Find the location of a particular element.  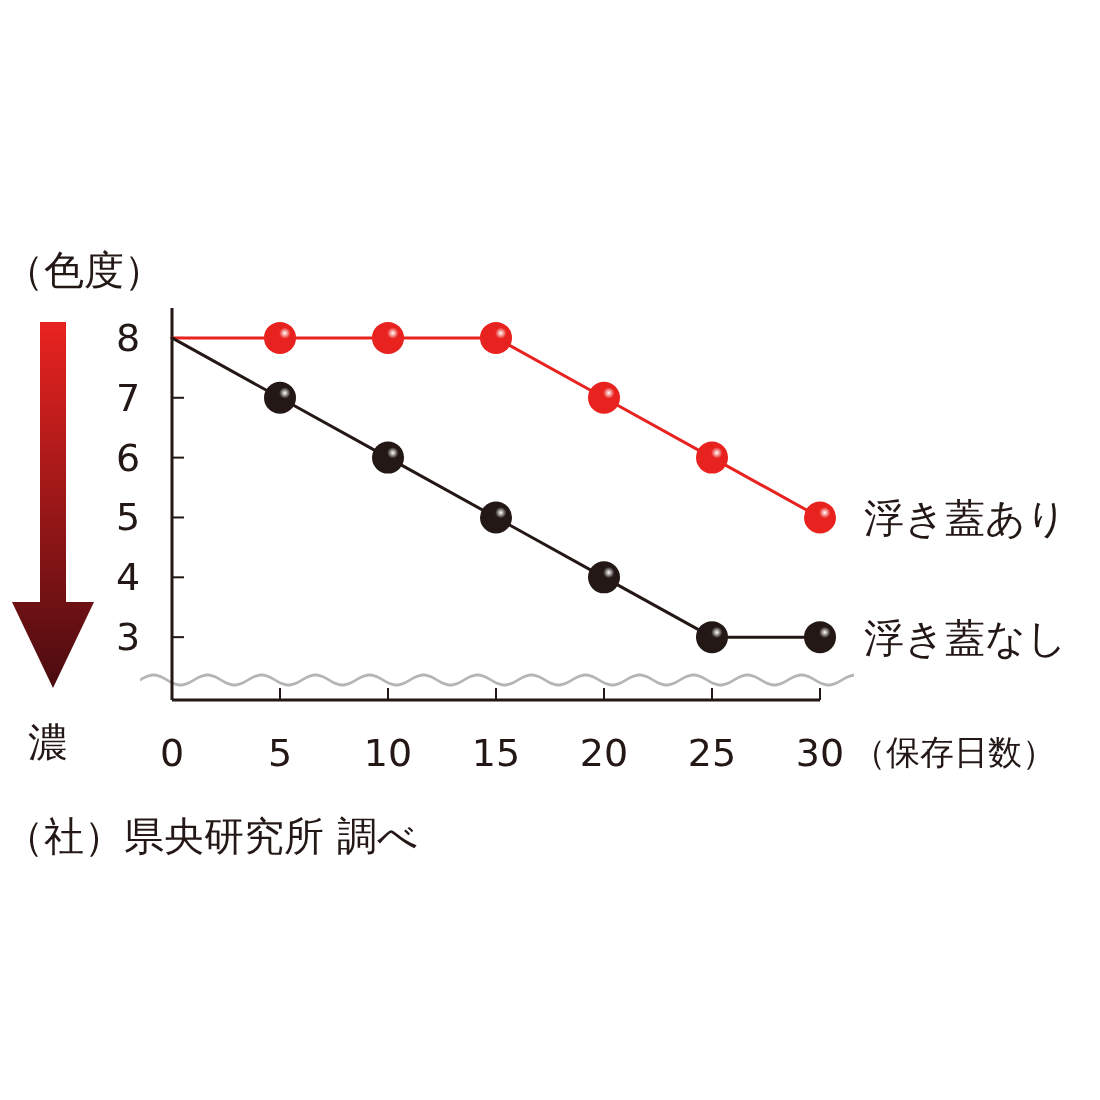

x-tick-label: 10 is located at coordinates (388, 753).